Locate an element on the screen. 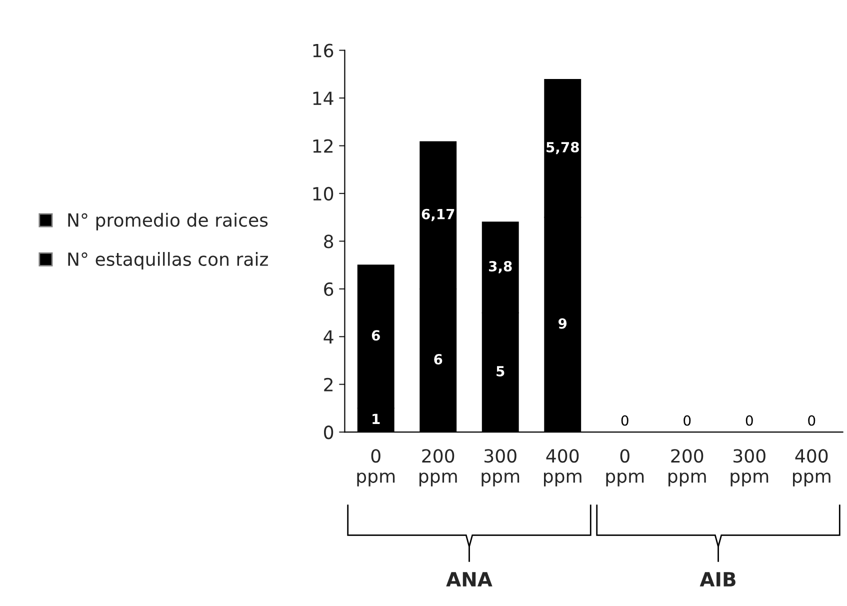 The image size is (847, 606). data-label: 5 is located at coordinates (500, 371).